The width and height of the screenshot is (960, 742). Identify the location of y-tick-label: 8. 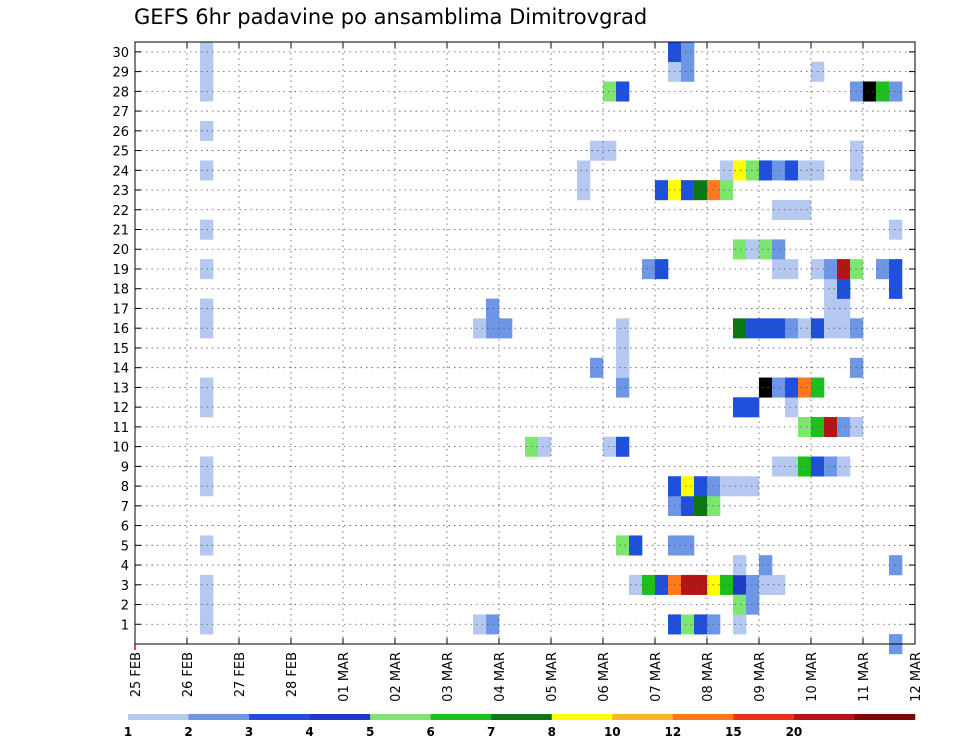
(125, 487).